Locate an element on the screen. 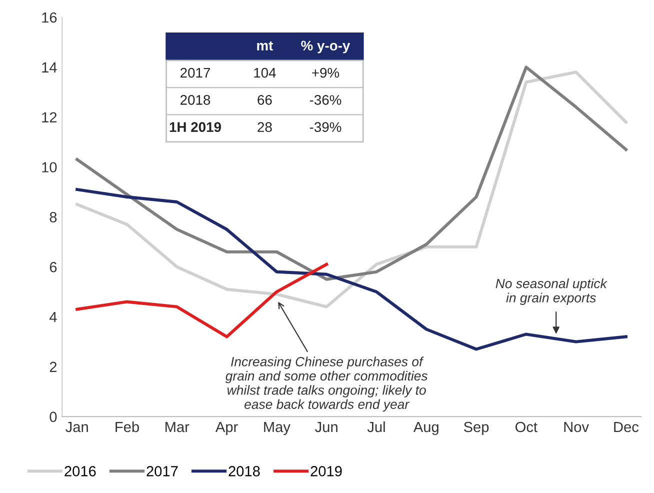 This screenshot has height=493, width=654. x-tick-label: Aug is located at coordinates (425, 429).